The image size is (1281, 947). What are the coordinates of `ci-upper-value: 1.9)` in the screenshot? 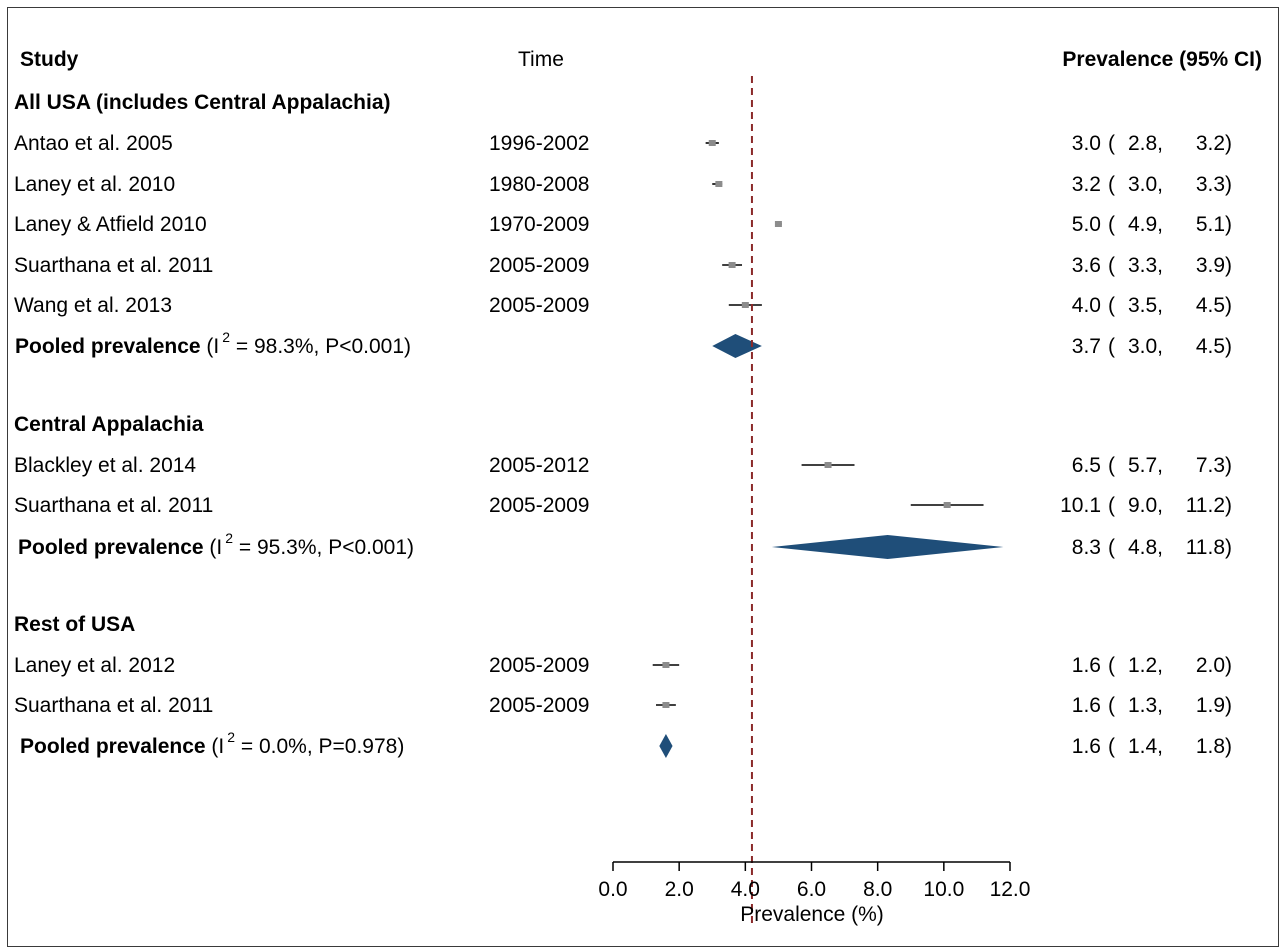 It's located at (1214, 705).